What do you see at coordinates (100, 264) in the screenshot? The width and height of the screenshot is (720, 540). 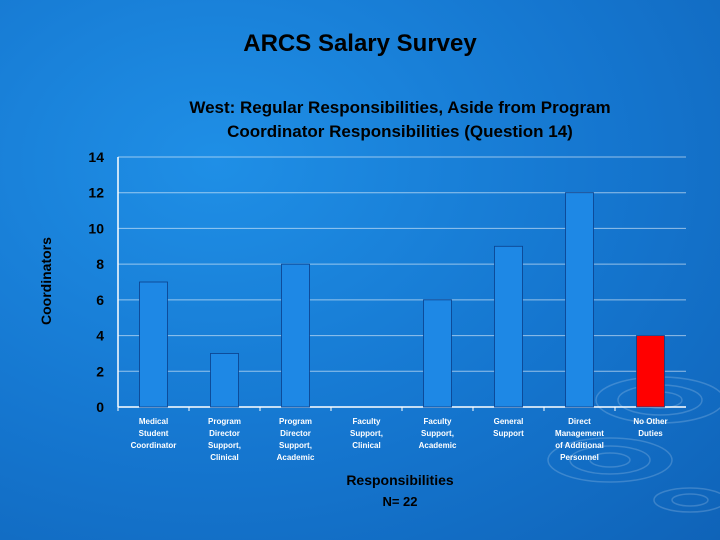 I see `y-tick-label: 8` at bounding box center [100, 264].